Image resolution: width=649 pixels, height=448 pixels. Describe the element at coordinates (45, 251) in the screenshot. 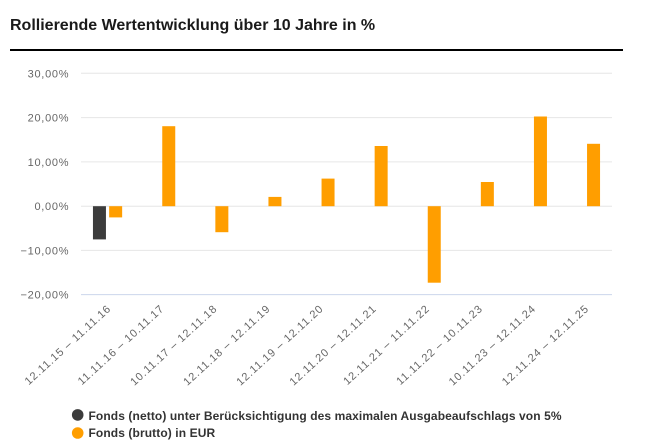

I see `svg-text: −10,00%` at that location.